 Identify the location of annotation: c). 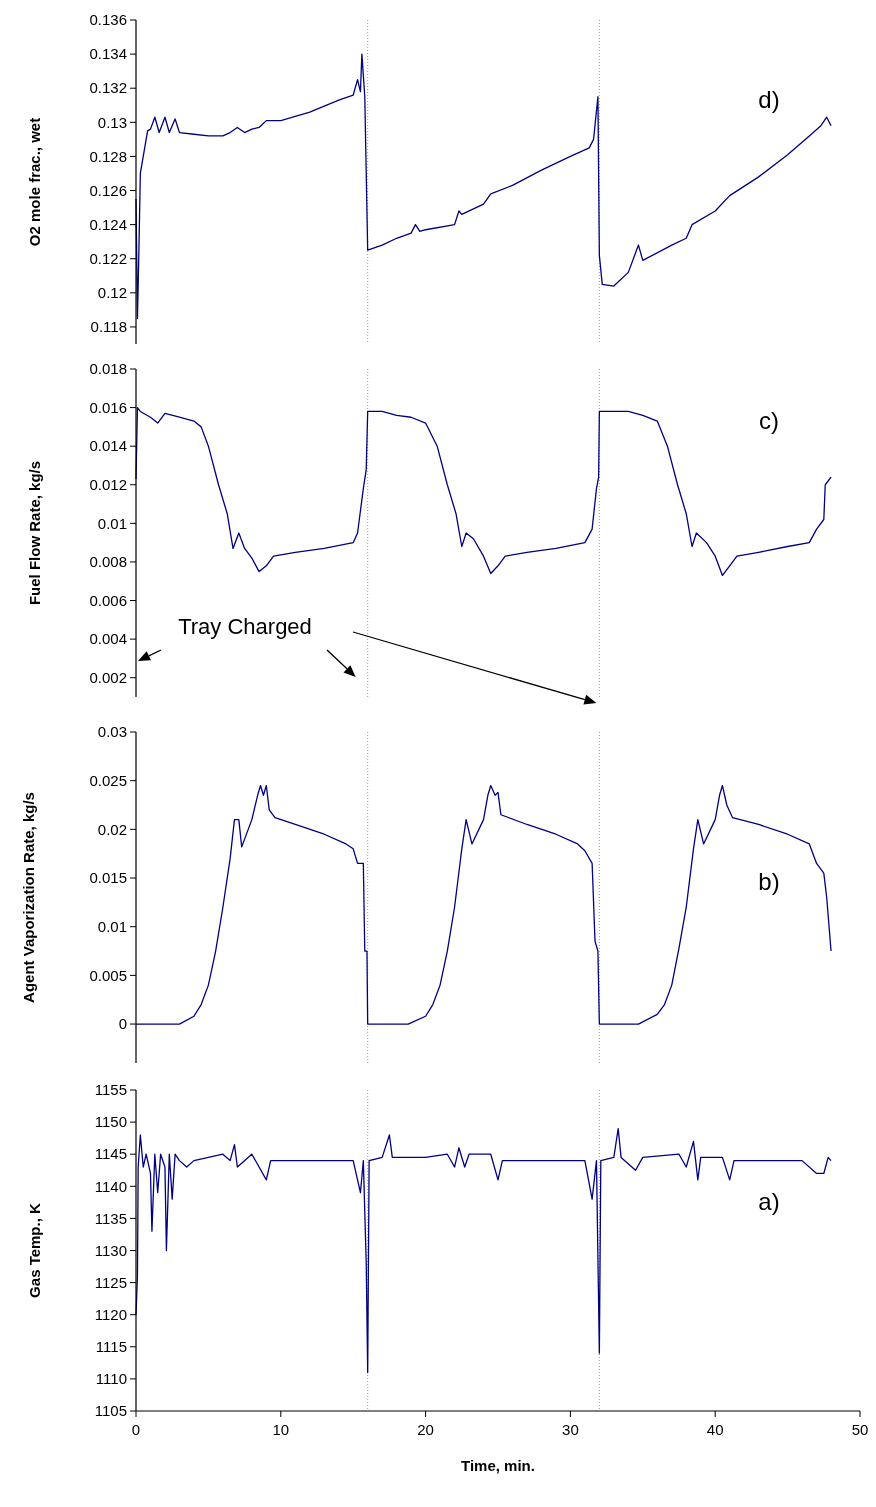
(769, 421).